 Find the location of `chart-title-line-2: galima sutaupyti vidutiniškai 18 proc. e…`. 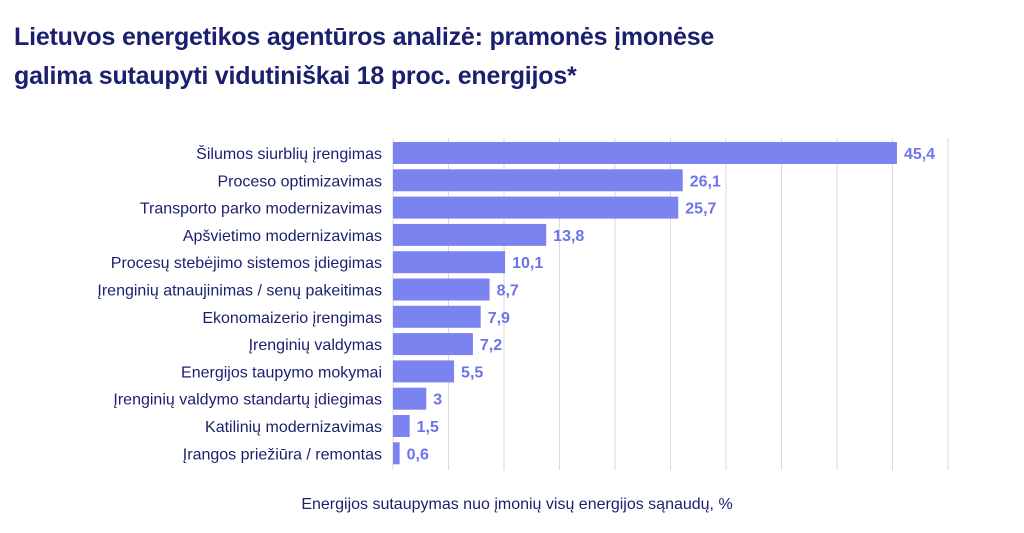

chart-title-line-2: galima sutaupyti vidutiniškai 18 proc. e… is located at coordinates (295, 76).